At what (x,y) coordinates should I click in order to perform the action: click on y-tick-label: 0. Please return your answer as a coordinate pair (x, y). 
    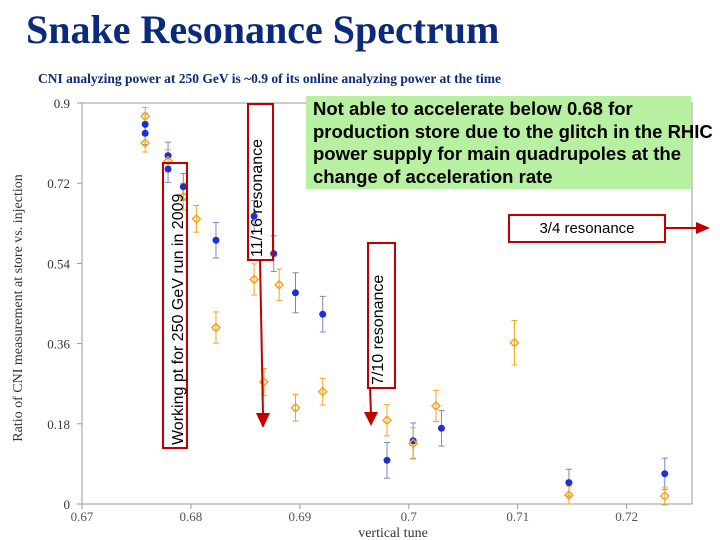
    Looking at the image, I should click on (67, 504).